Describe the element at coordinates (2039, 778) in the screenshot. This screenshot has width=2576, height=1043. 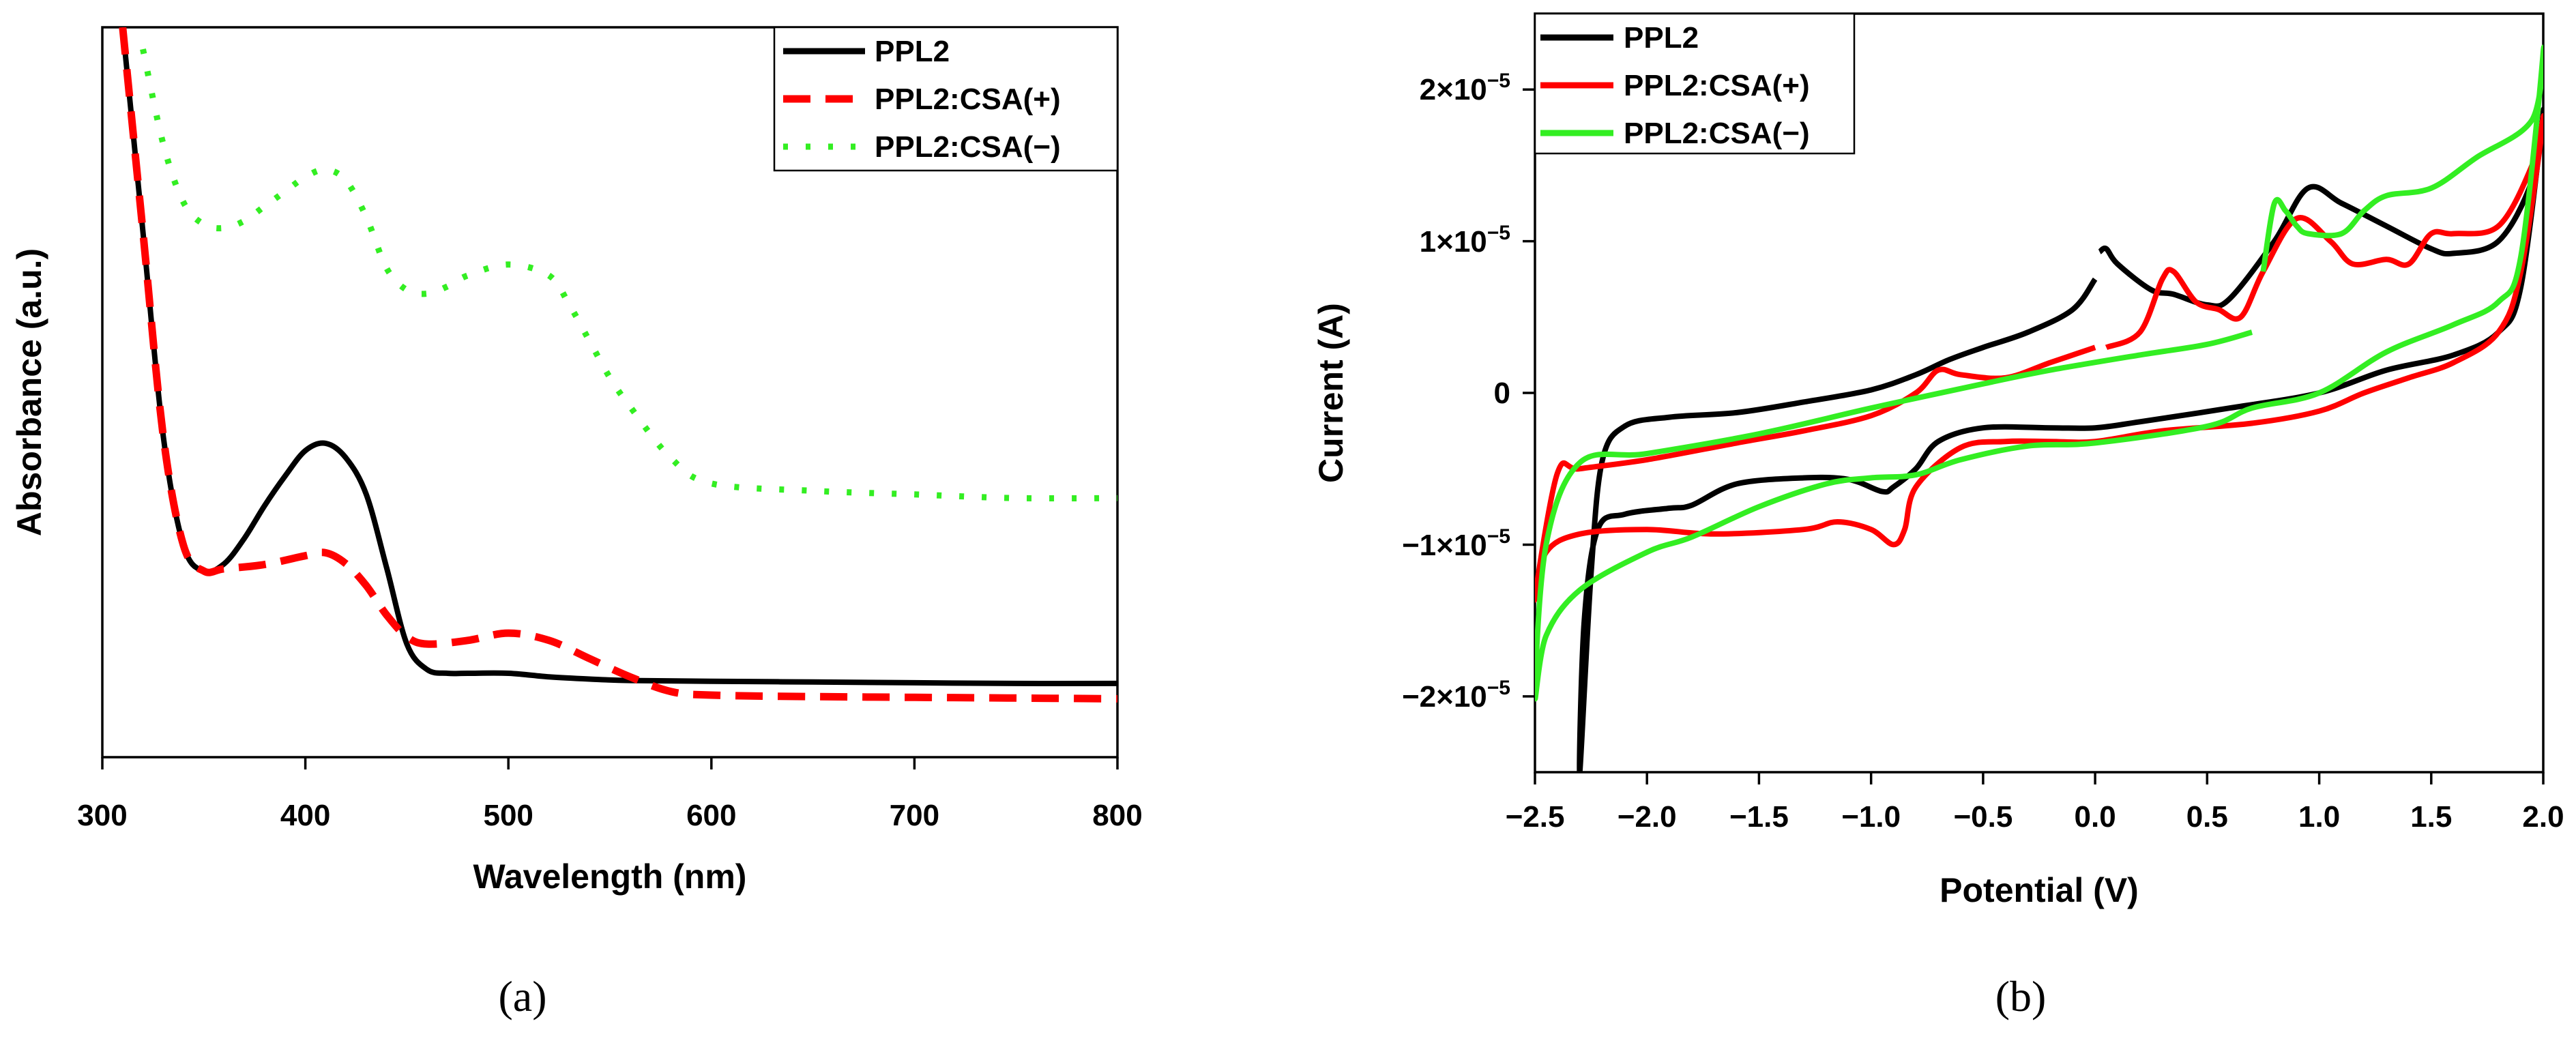
I see `panel-b-xticks` at that location.